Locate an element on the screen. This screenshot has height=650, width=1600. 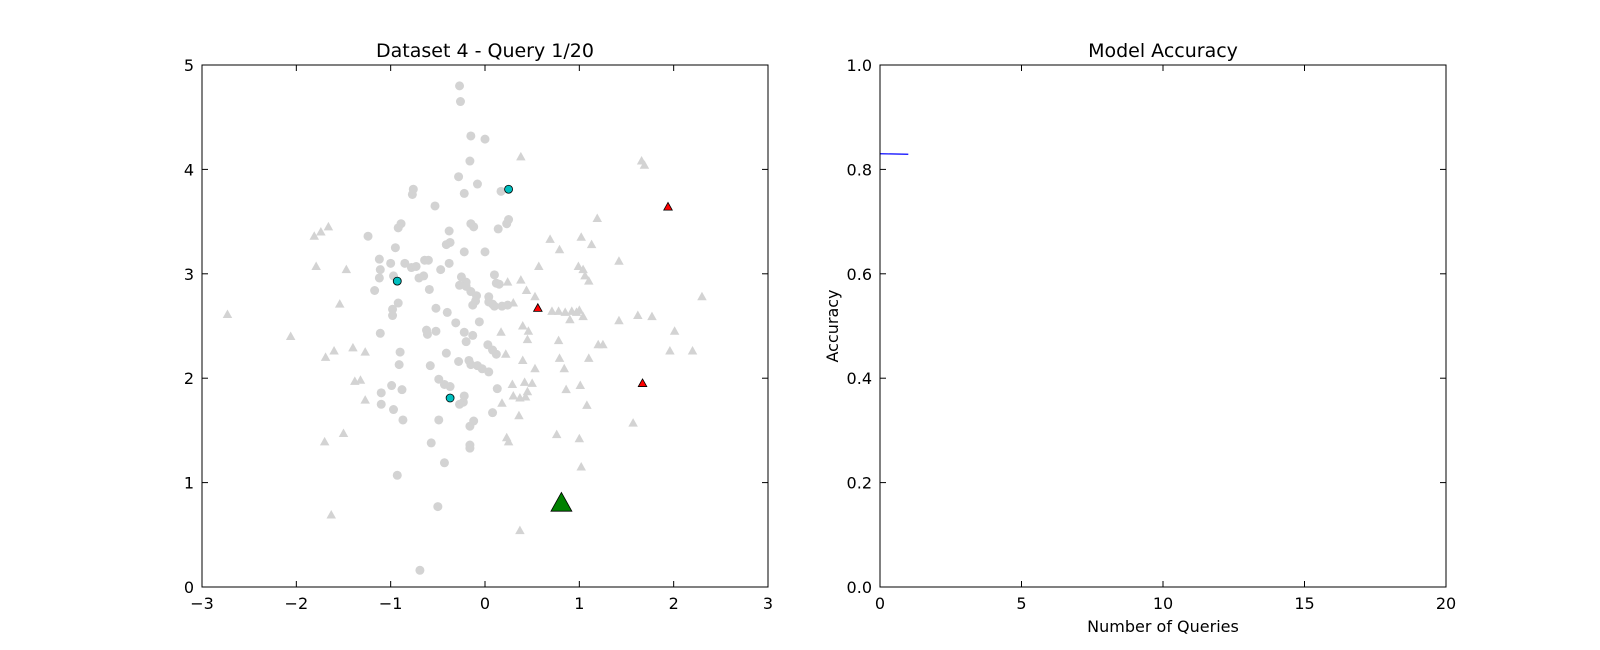
accuracy-series-line is located at coordinates (894, 154).